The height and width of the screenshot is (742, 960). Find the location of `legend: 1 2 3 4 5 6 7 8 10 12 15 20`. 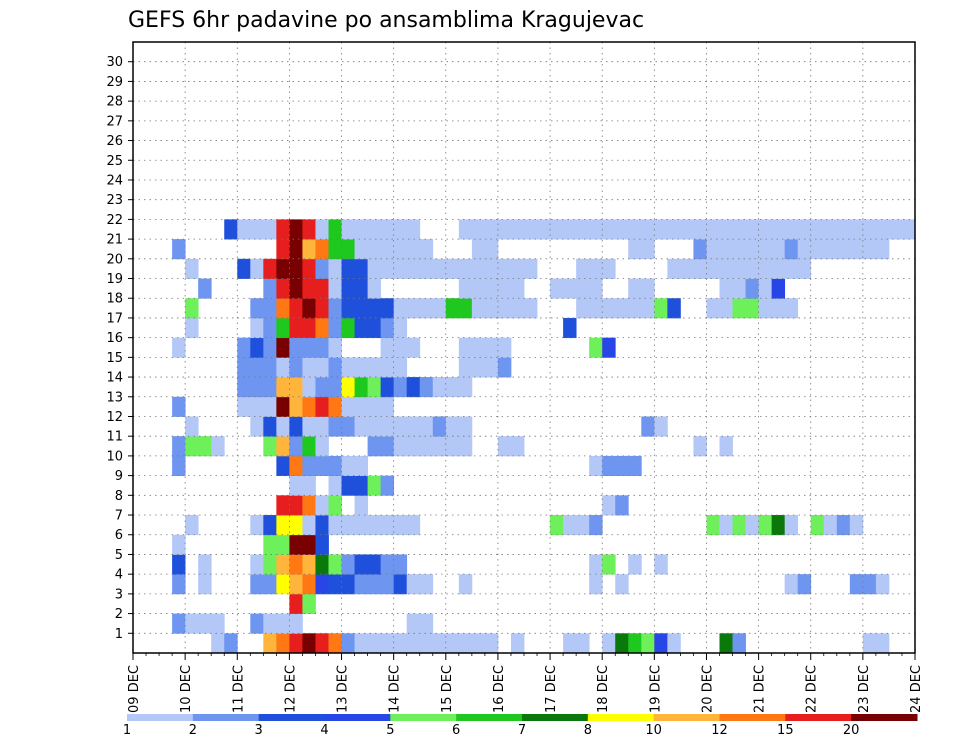

legend: 1 2 3 4 5 6 7 8 10 12 15 20 is located at coordinates (520, 726).